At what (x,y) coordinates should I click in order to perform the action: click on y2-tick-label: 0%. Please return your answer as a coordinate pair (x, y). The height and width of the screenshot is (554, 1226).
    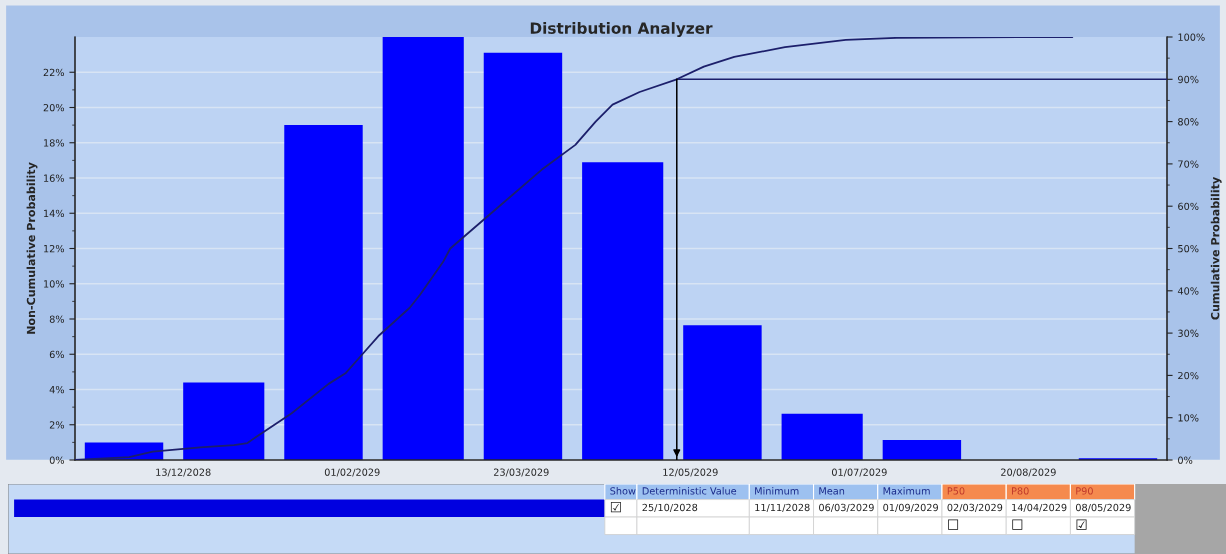
    Looking at the image, I should click on (1185, 460).